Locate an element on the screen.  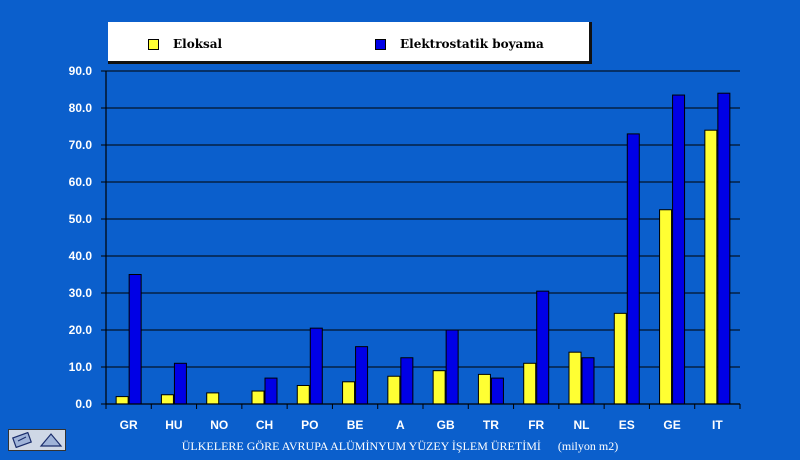
x-tick-label: CH is located at coordinates (264, 425).